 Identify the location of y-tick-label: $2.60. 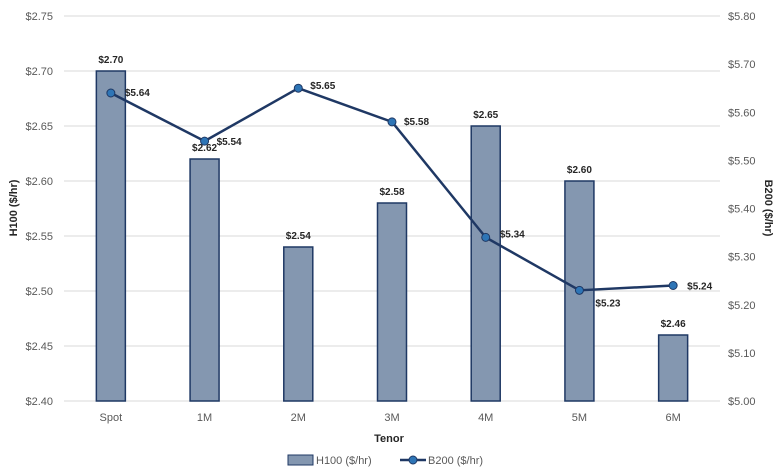
(39, 182).